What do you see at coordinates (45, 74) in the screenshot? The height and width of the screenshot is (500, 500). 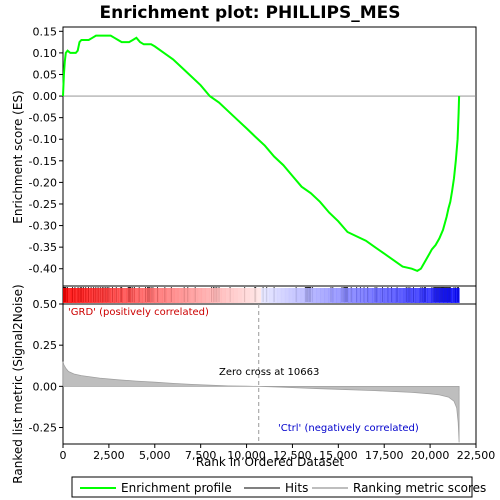 I see `es-ytick-label: 0.05` at bounding box center [45, 74].